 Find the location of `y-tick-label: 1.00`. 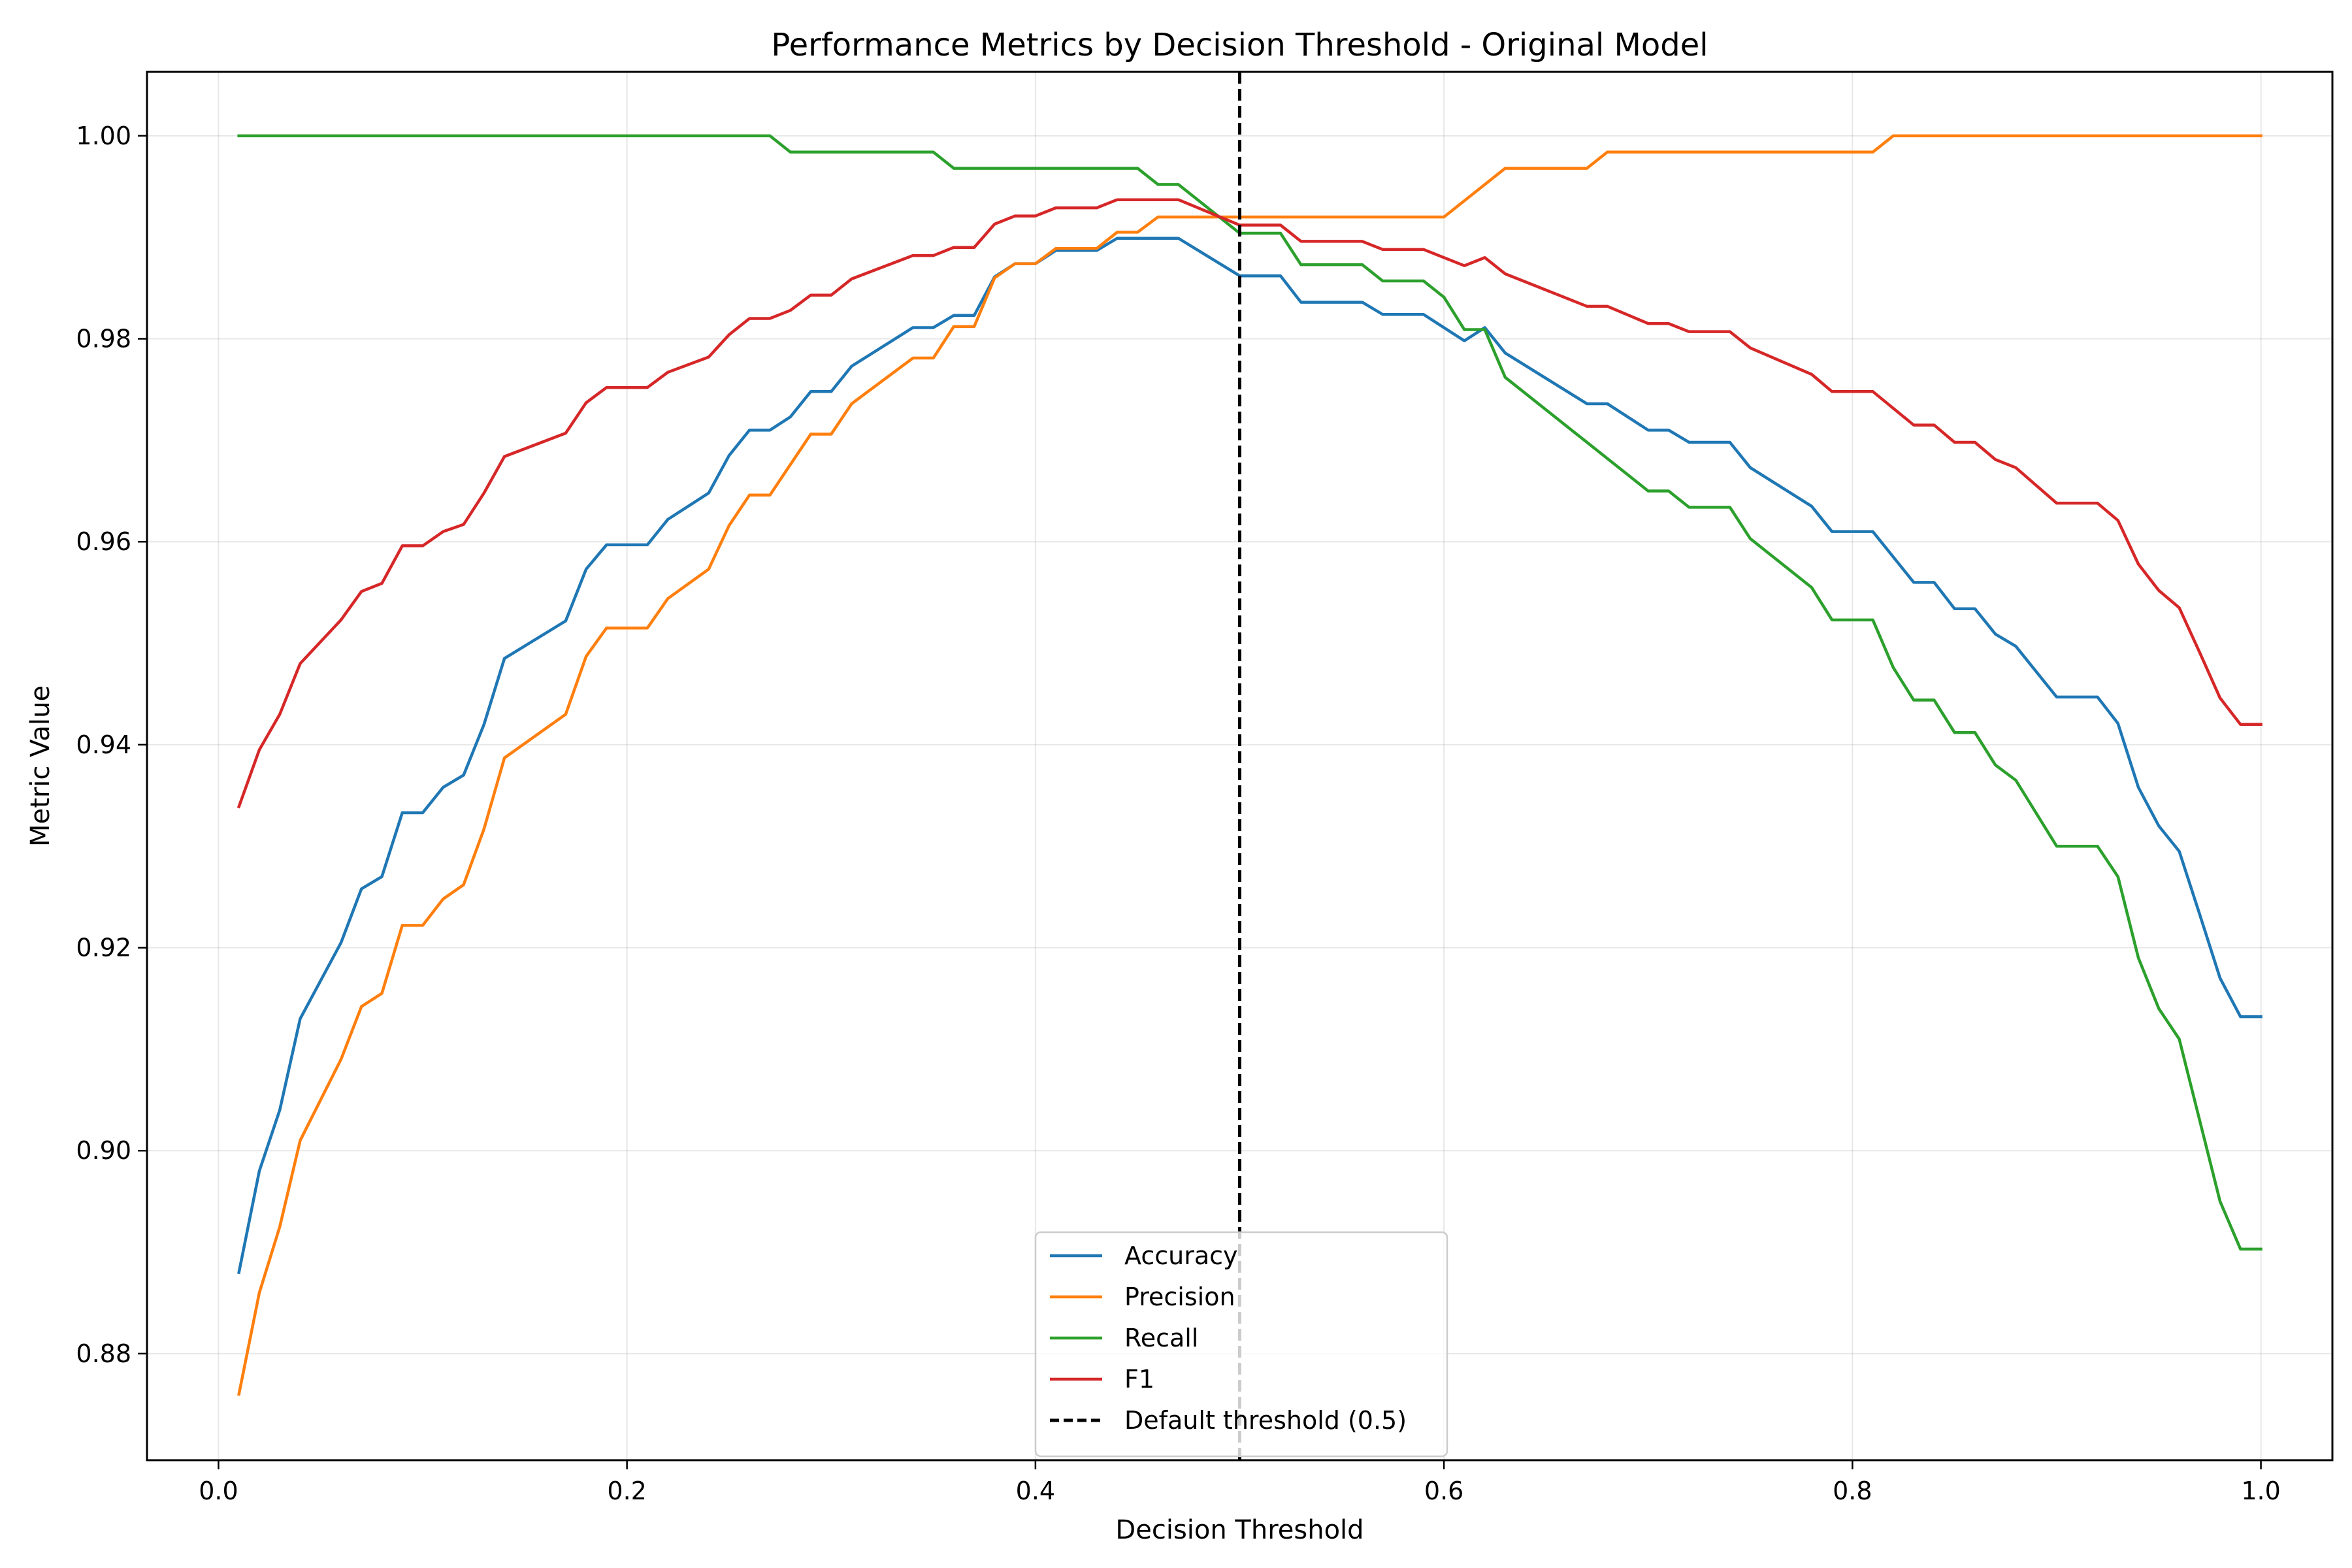

y-tick-label: 1.00 is located at coordinates (103, 136).